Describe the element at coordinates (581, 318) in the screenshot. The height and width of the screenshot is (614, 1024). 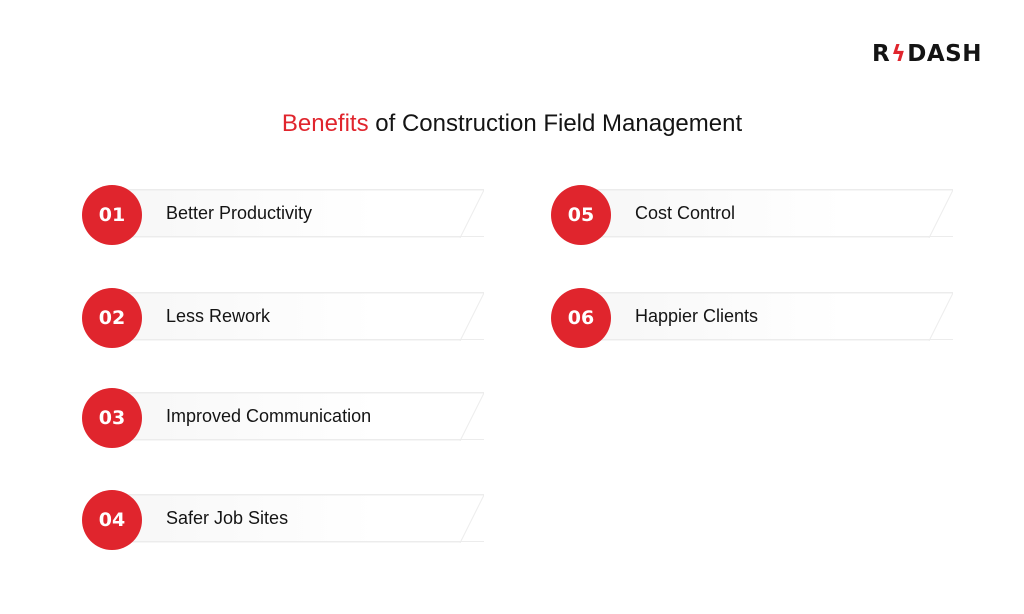
I see `benefit-number-badge: 06` at that location.